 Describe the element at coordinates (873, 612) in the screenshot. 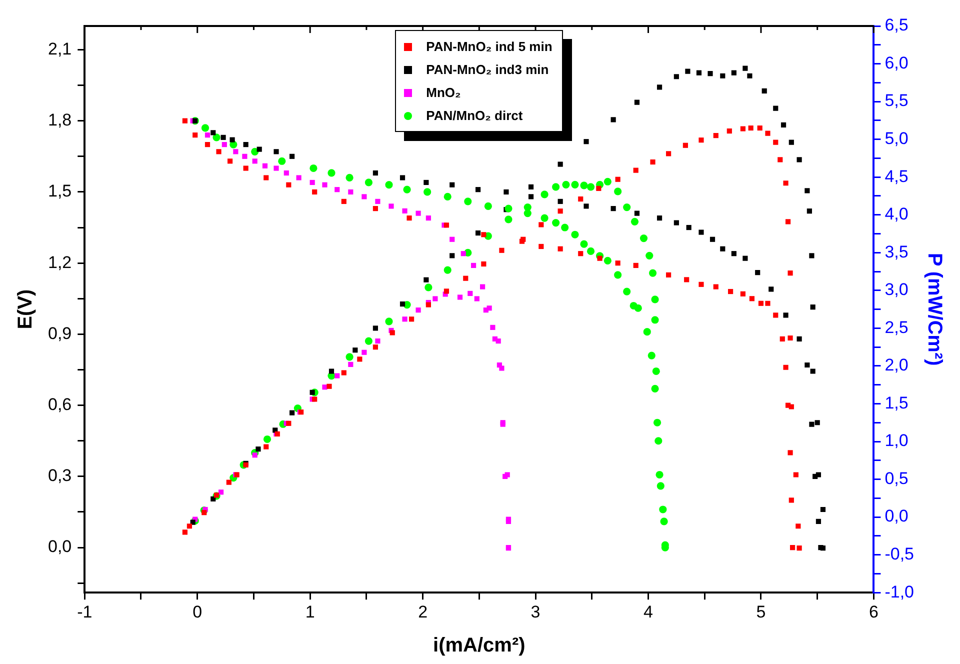

I see `x-tick-label: 6` at that location.